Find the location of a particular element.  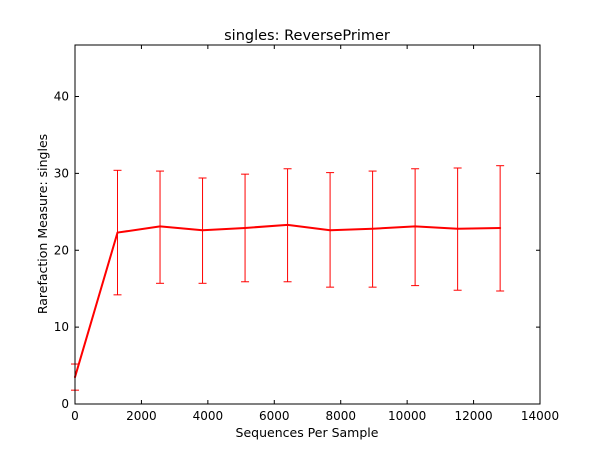

y-tick-label: 30 is located at coordinates (61, 173).